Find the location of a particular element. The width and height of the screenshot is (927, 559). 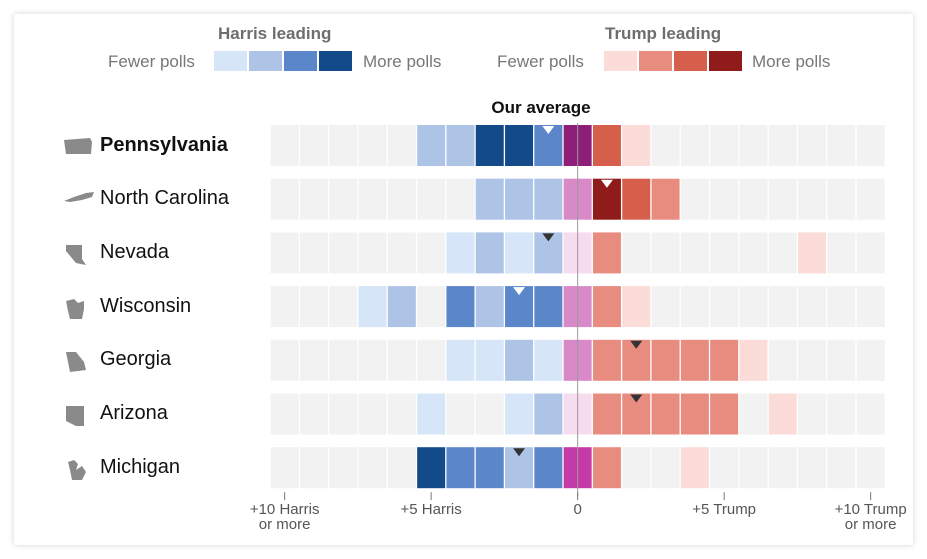

state-label-north-carolina: North Carolina is located at coordinates (164, 198).